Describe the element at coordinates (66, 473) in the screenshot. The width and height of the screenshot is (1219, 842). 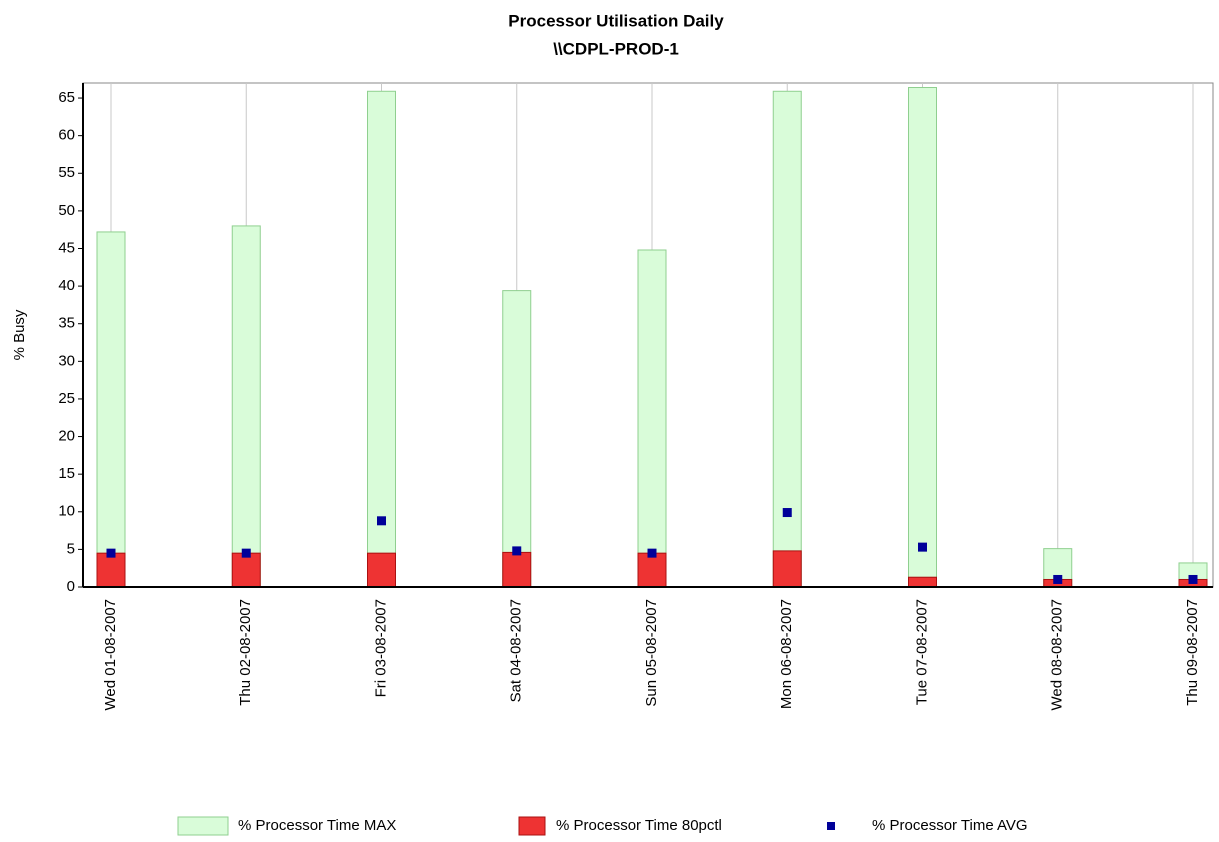
I see `y-tick-label: 15` at that location.